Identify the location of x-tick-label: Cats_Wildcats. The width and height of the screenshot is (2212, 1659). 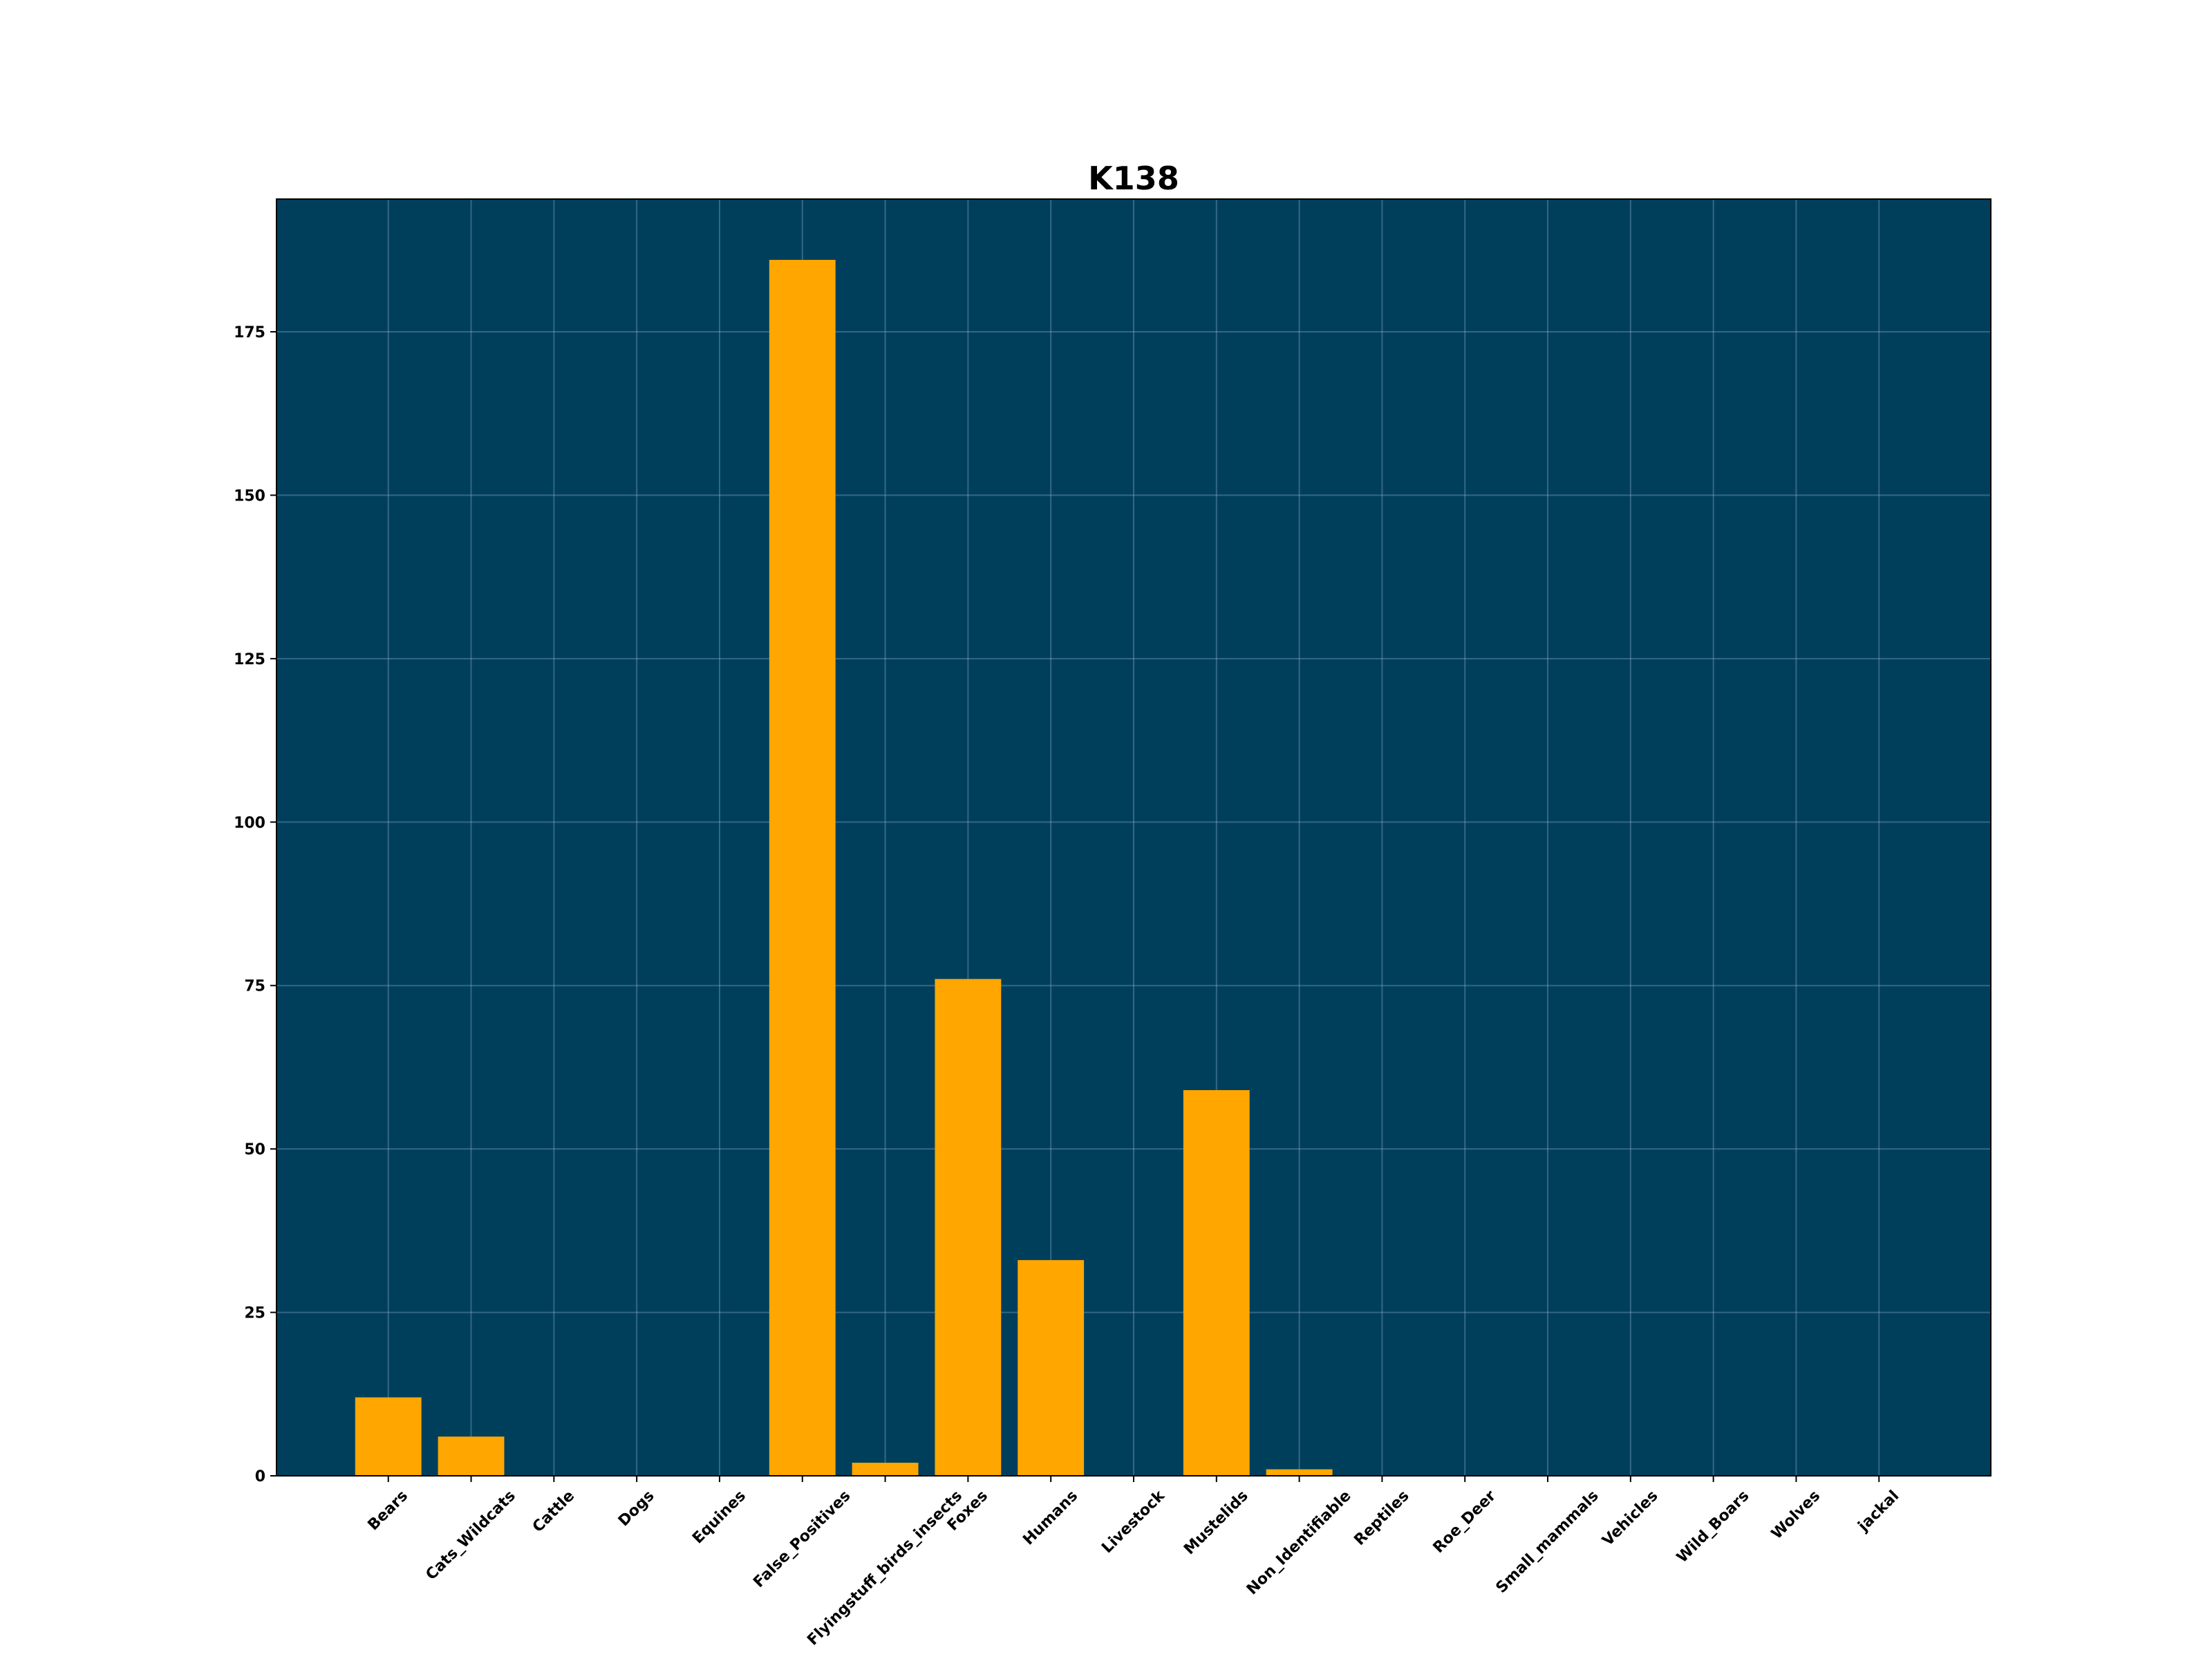
(470, 1536).